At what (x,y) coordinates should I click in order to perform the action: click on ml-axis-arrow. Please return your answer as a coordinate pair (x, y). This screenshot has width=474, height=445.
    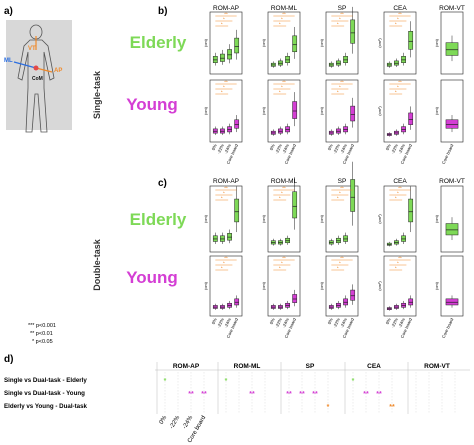
    Looking at the image, I should click on (25, 65).